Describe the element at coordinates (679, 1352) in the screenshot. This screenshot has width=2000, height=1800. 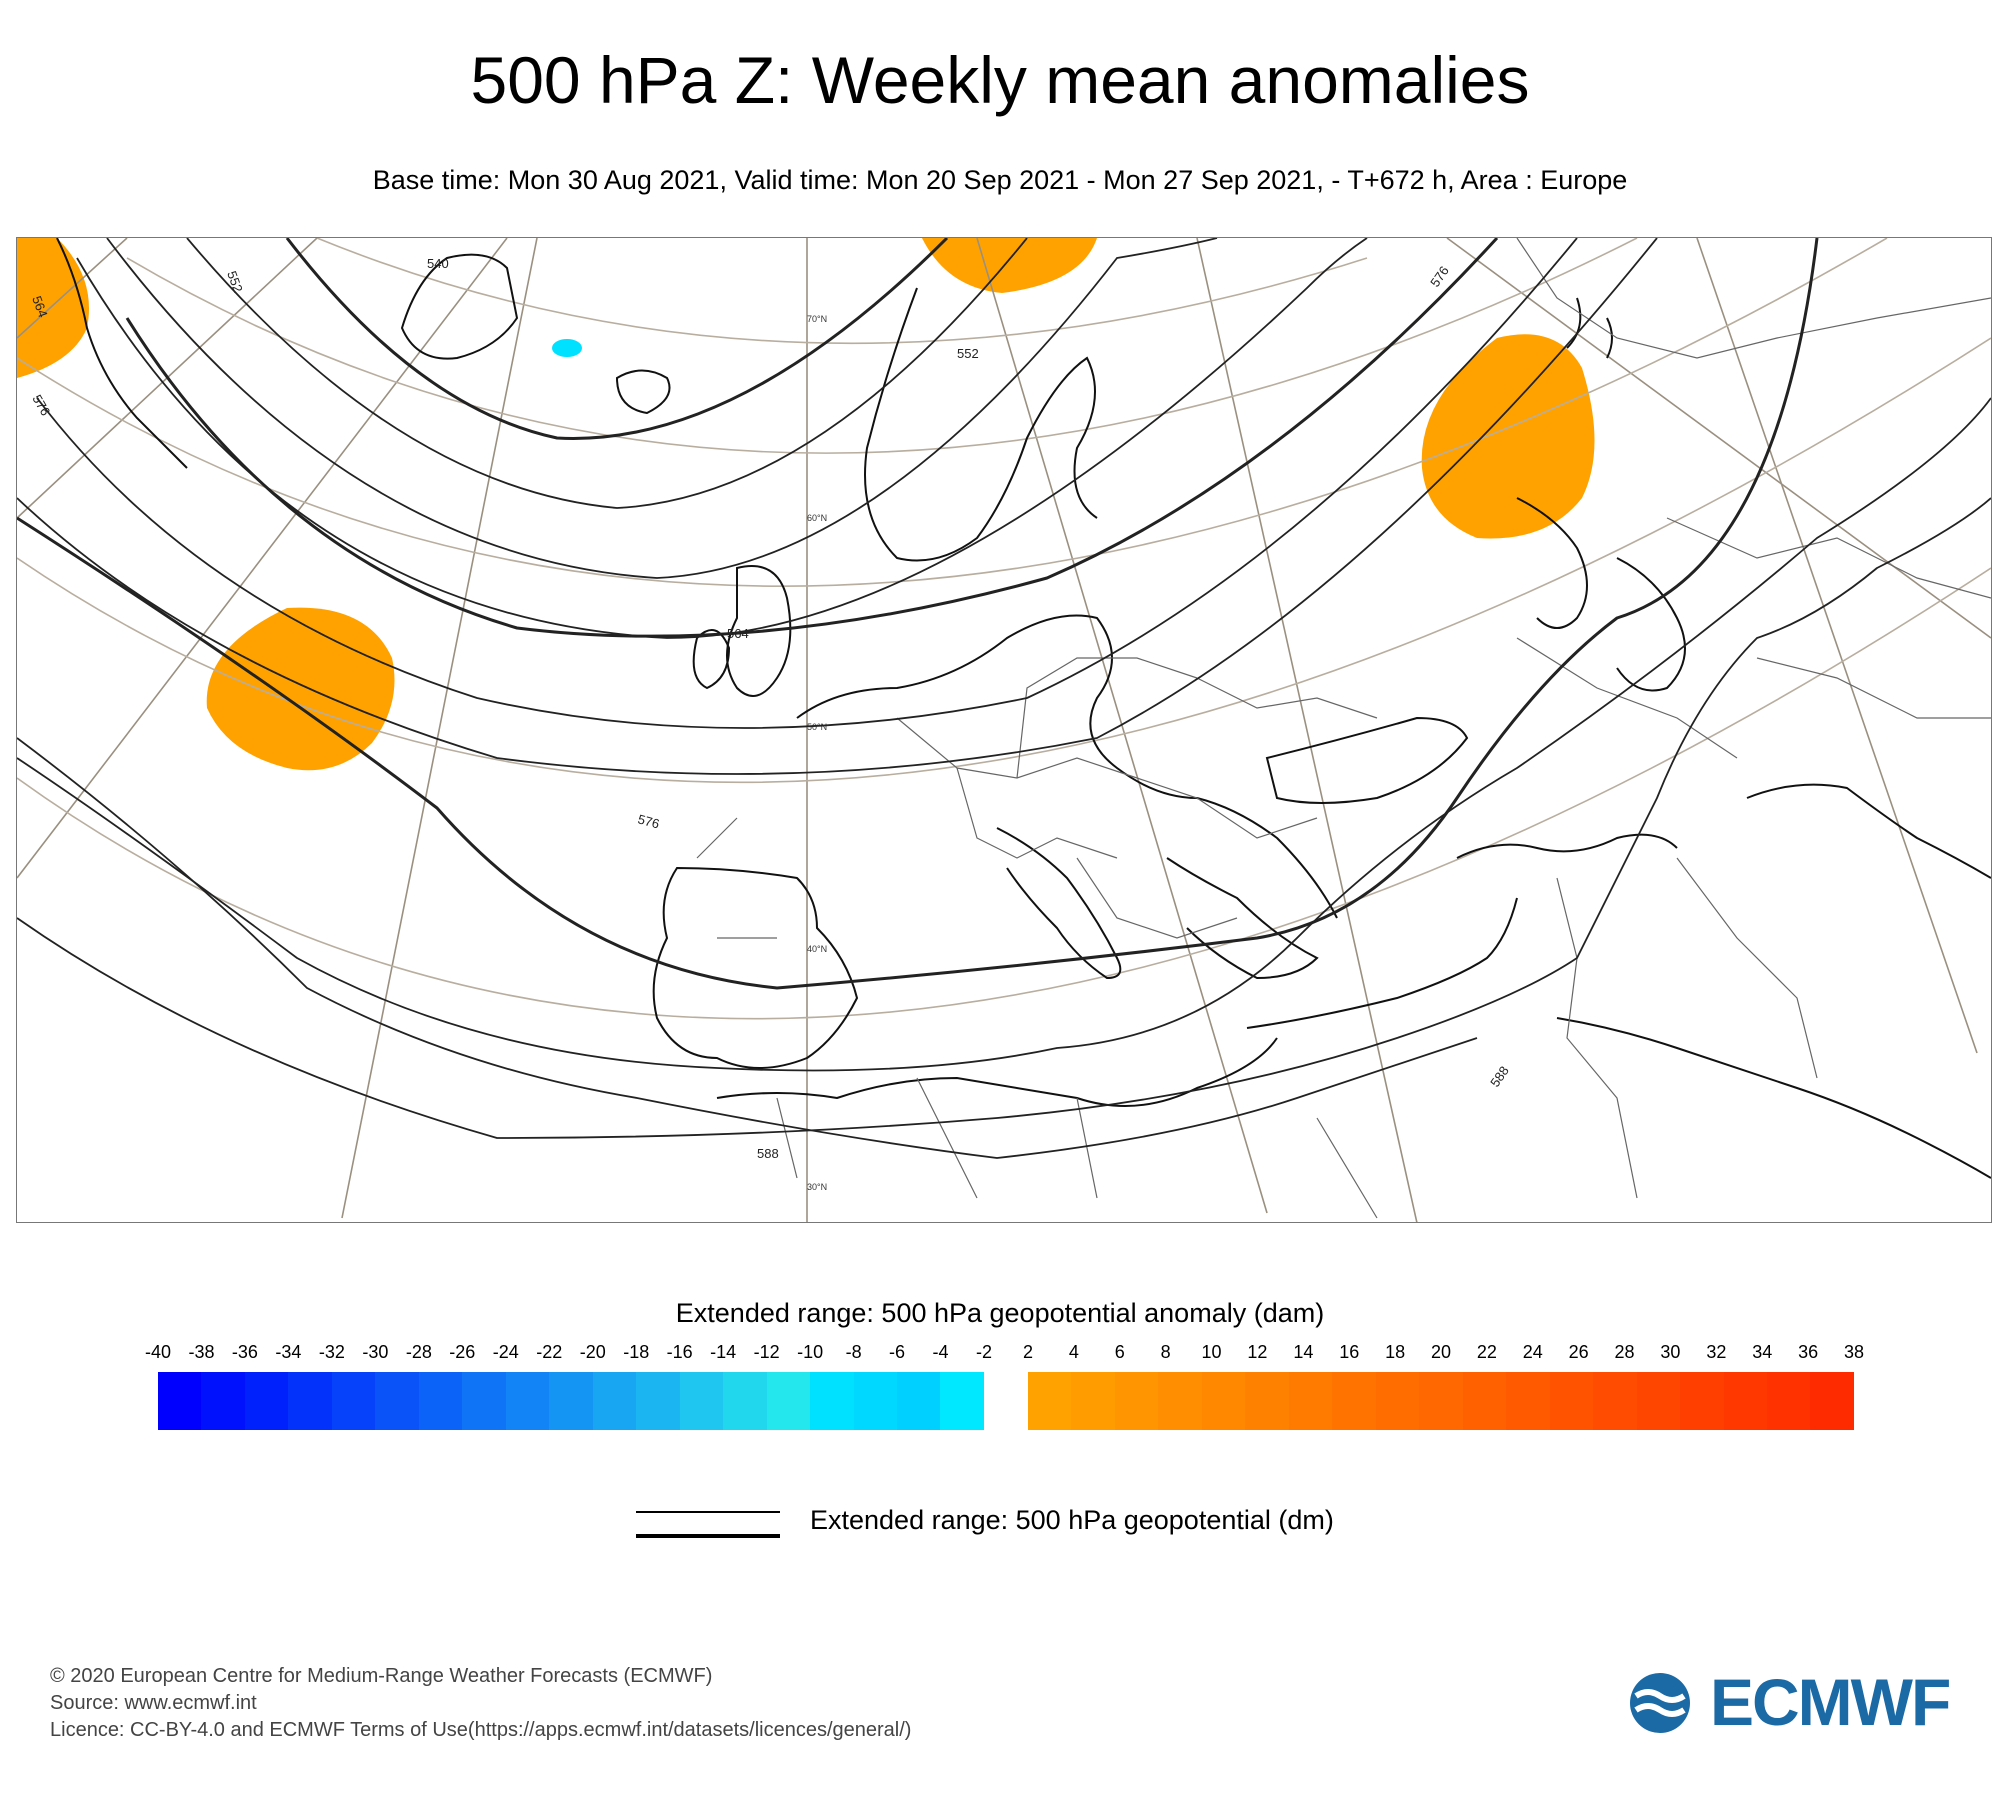
I see `colorbar-tick-label: -16` at that location.